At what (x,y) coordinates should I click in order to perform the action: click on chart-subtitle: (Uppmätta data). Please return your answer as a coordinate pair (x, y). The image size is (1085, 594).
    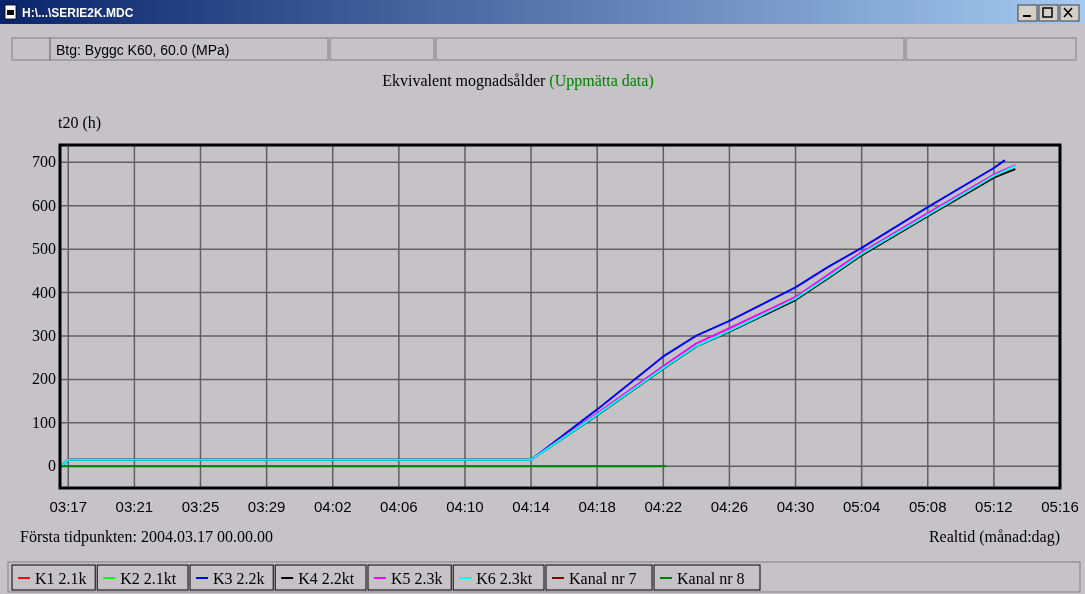
    Looking at the image, I should click on (599, 81).